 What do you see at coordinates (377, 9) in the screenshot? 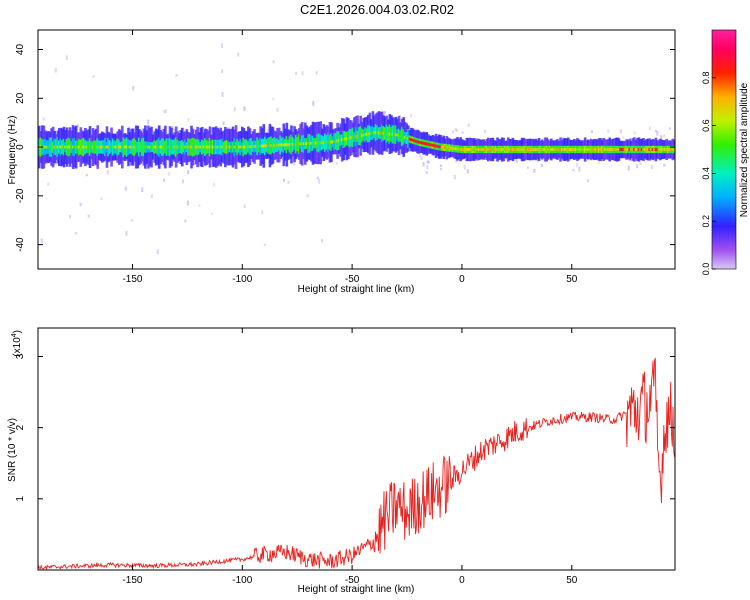
I see `figure-title: C2E1.2026.004.03.02.R02` at bounding box center [377, 9].